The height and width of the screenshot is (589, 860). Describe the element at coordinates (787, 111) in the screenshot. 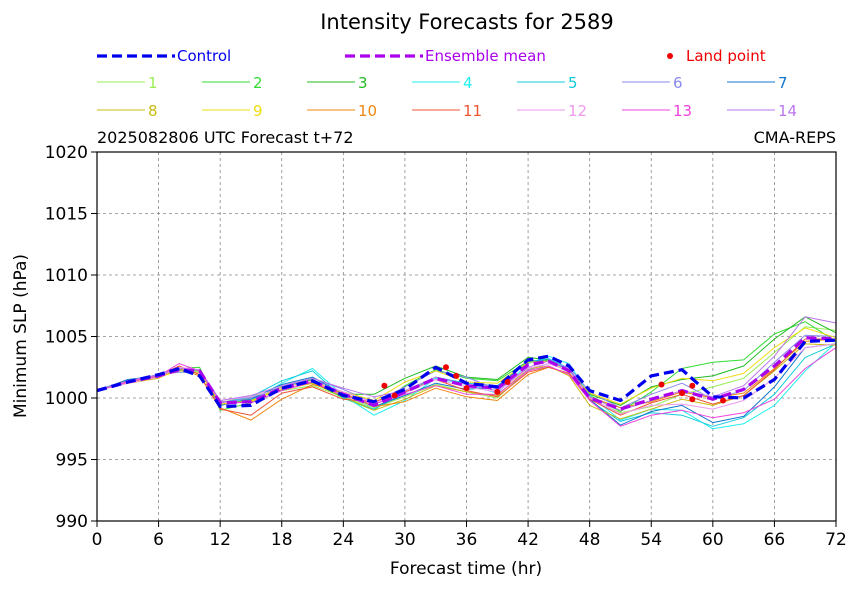

I see `legend-member-label: 14` at that location.